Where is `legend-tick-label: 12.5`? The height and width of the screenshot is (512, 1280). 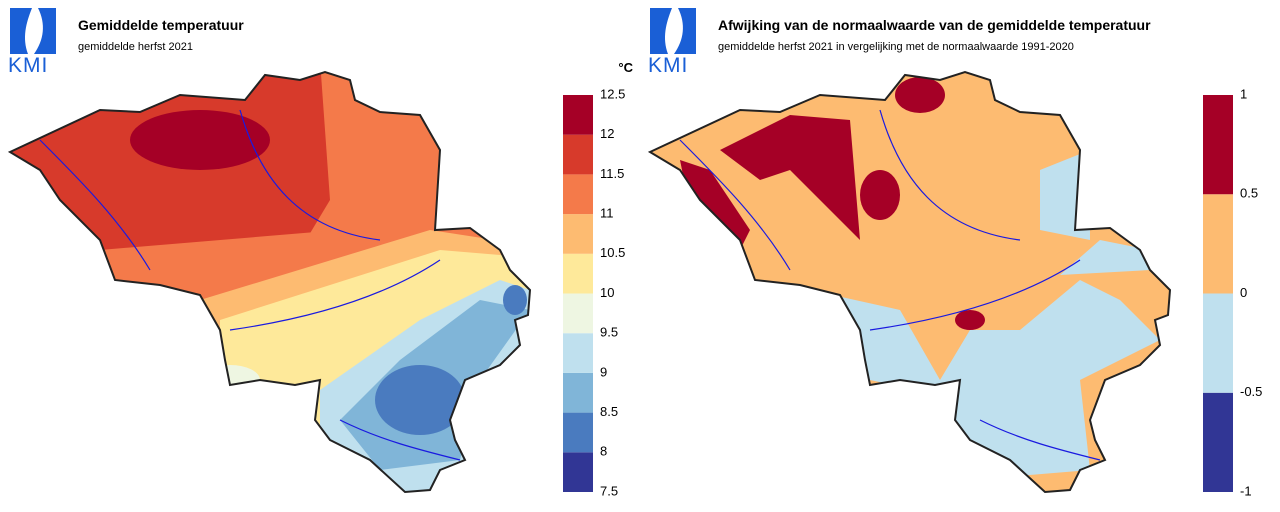
legend-tick-label: 12.5 is located at coordinates (612, 93).